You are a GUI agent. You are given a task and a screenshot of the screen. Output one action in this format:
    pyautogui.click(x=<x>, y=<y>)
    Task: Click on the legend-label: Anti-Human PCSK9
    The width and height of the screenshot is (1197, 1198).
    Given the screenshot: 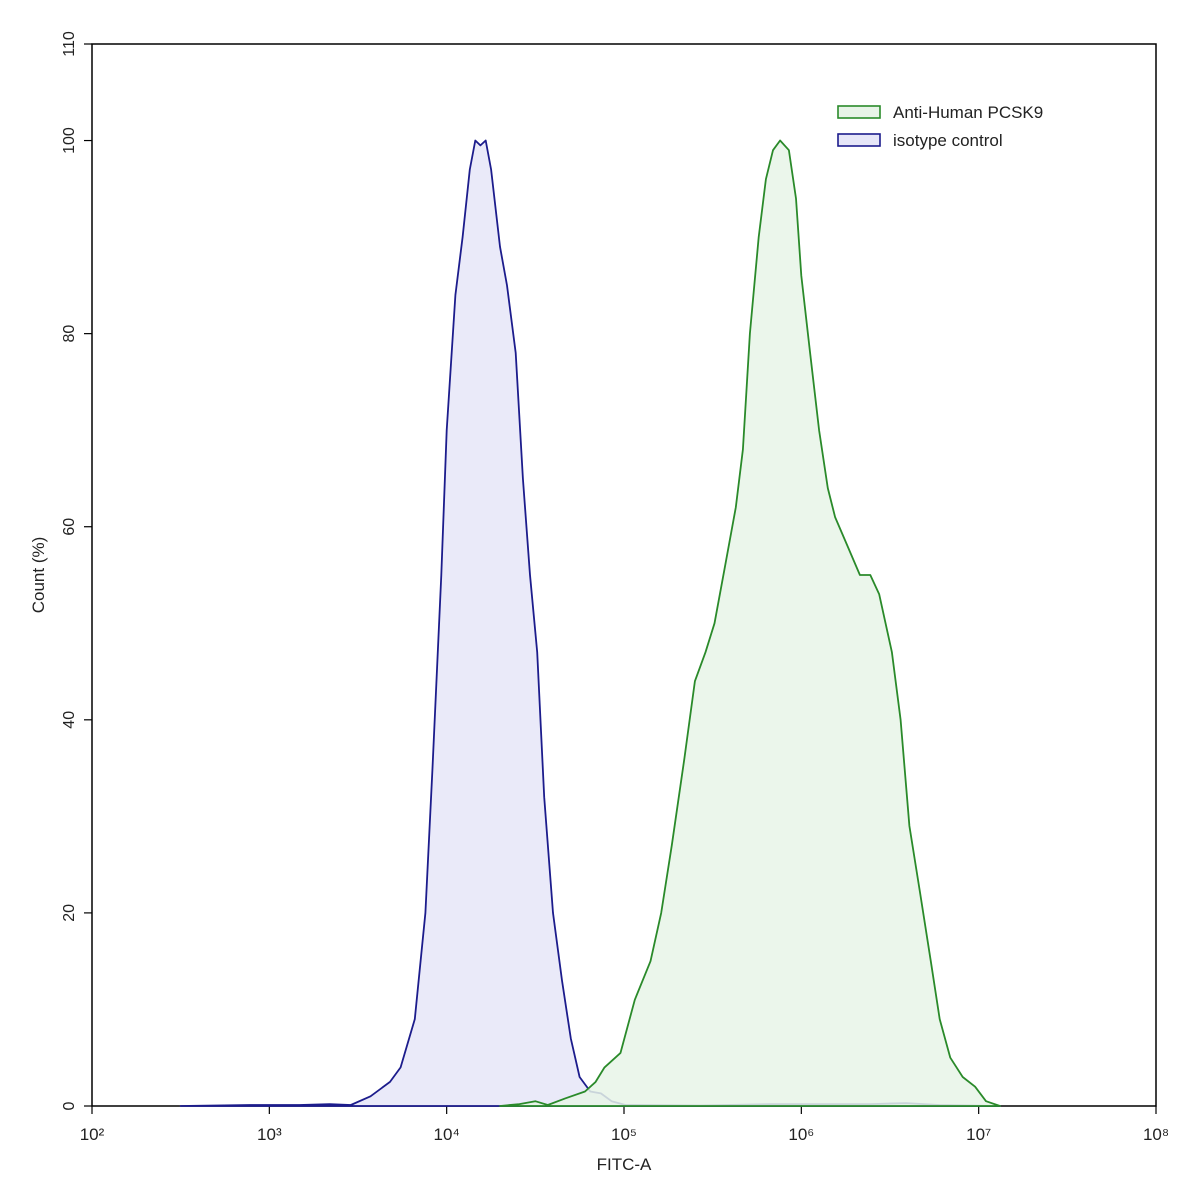 What is the action you would take?
    pyautogui.click(x=968, y=112)
    